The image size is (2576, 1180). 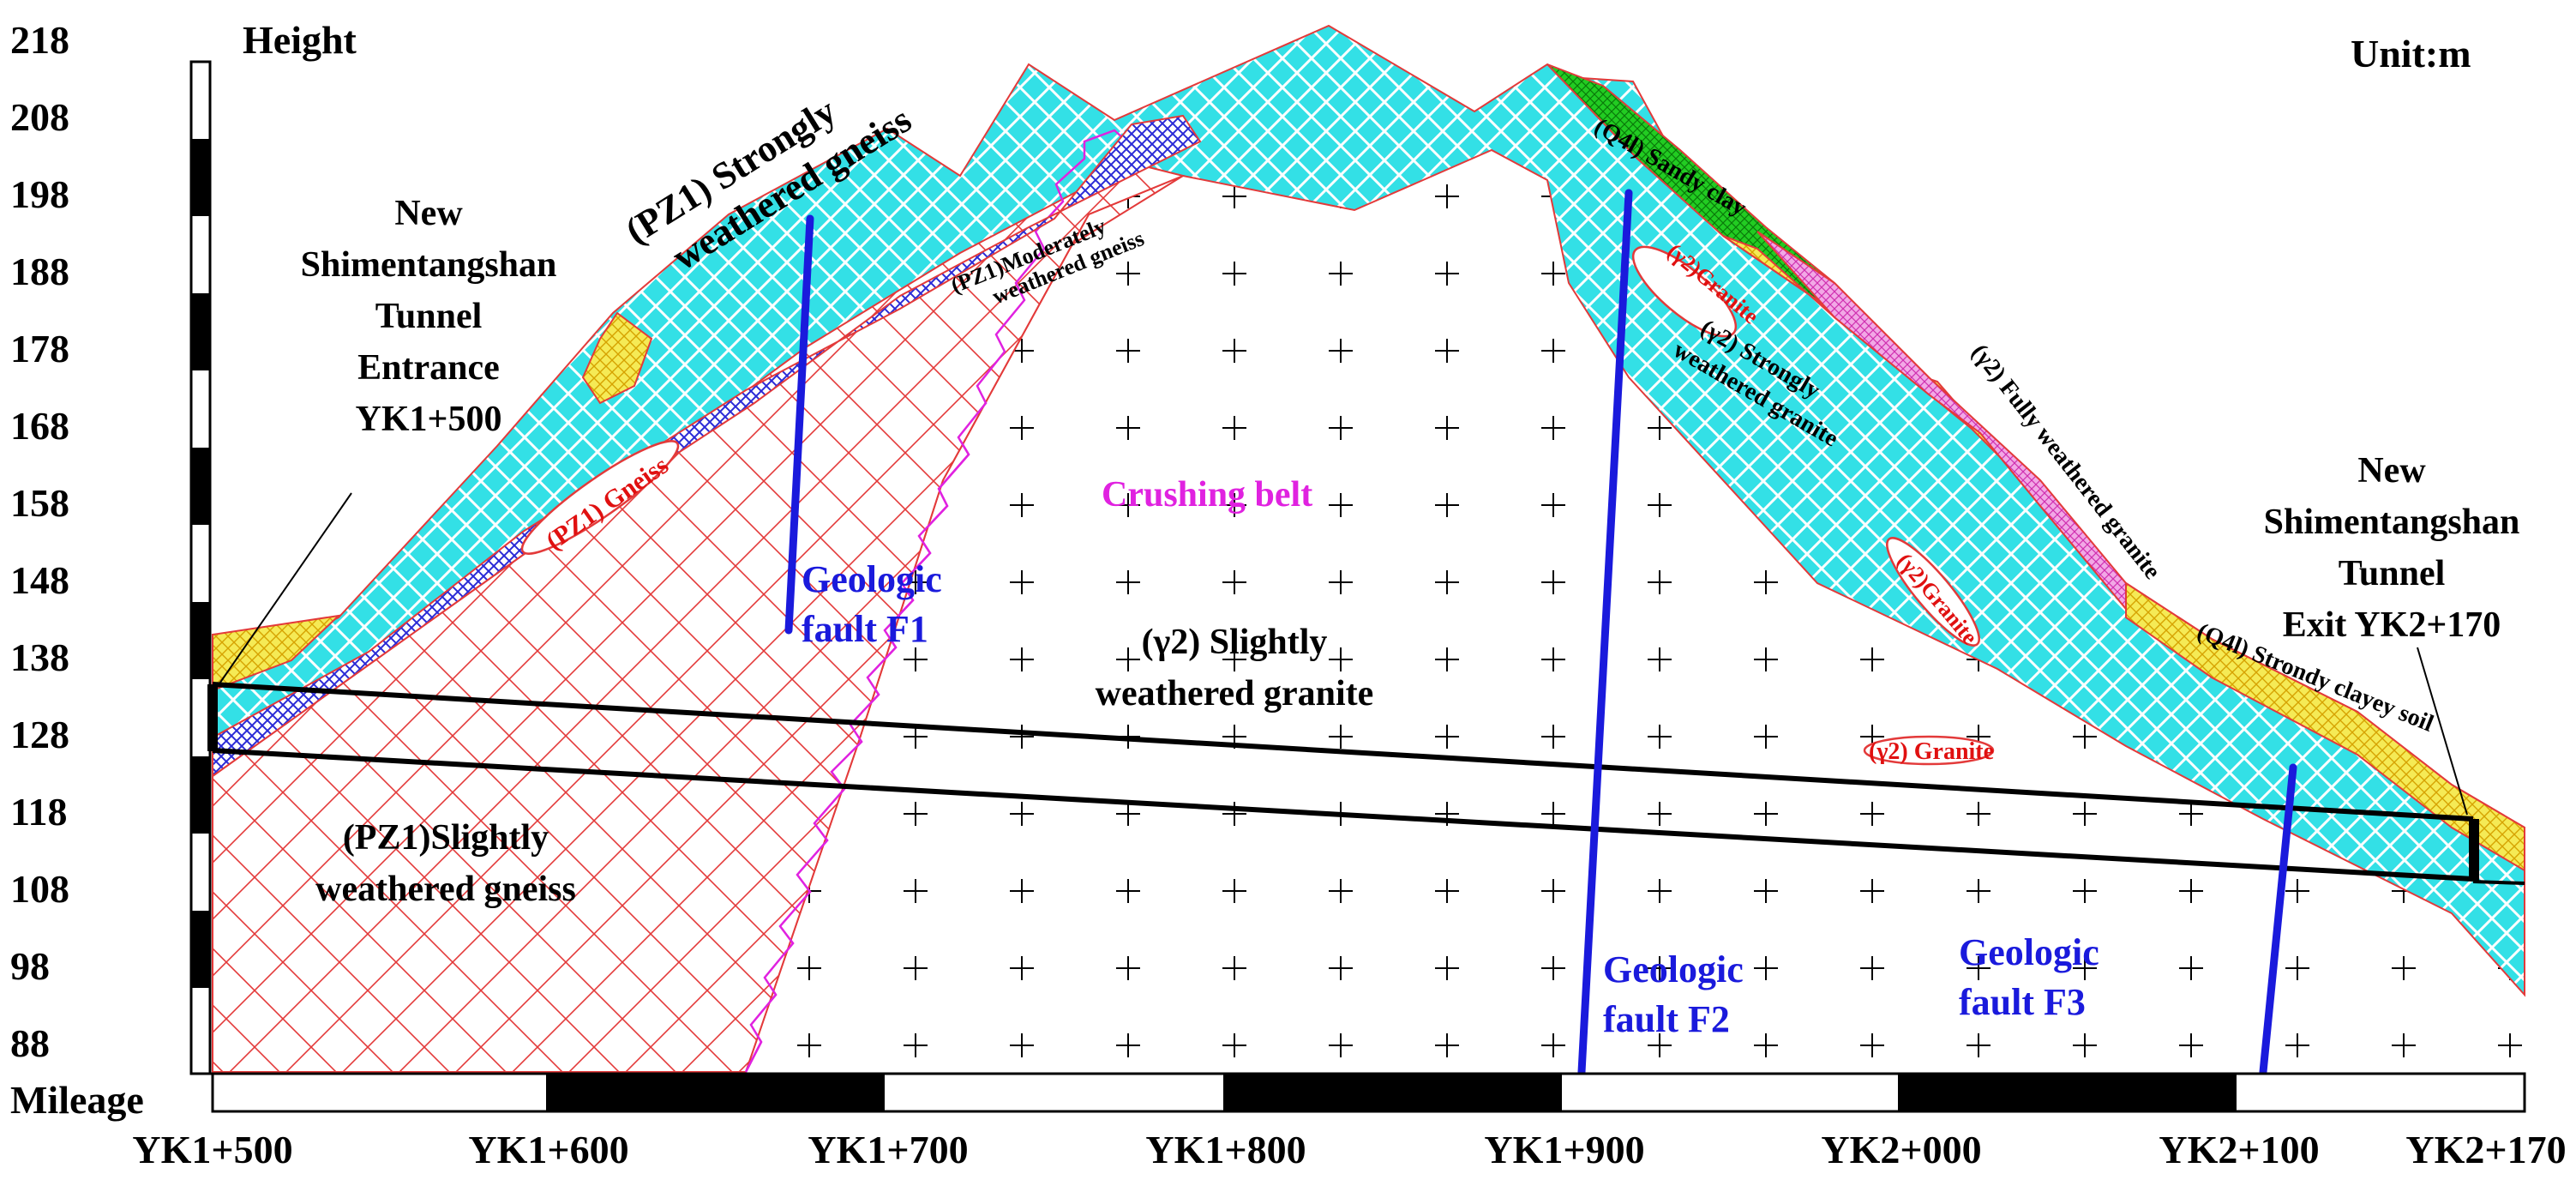 What do you see at coordinates (2392, 573) in the screenshot?
I see `exit-line: Tunnel` at bounding box center [2392, 573].